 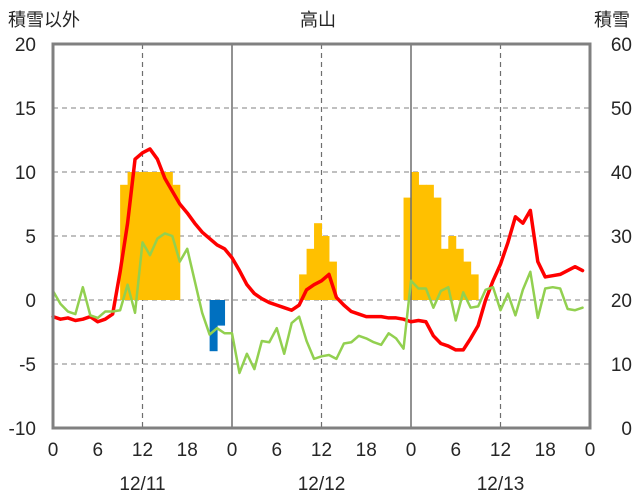 I want to click on right-tick-label: 60, so click(x=621, y=45).